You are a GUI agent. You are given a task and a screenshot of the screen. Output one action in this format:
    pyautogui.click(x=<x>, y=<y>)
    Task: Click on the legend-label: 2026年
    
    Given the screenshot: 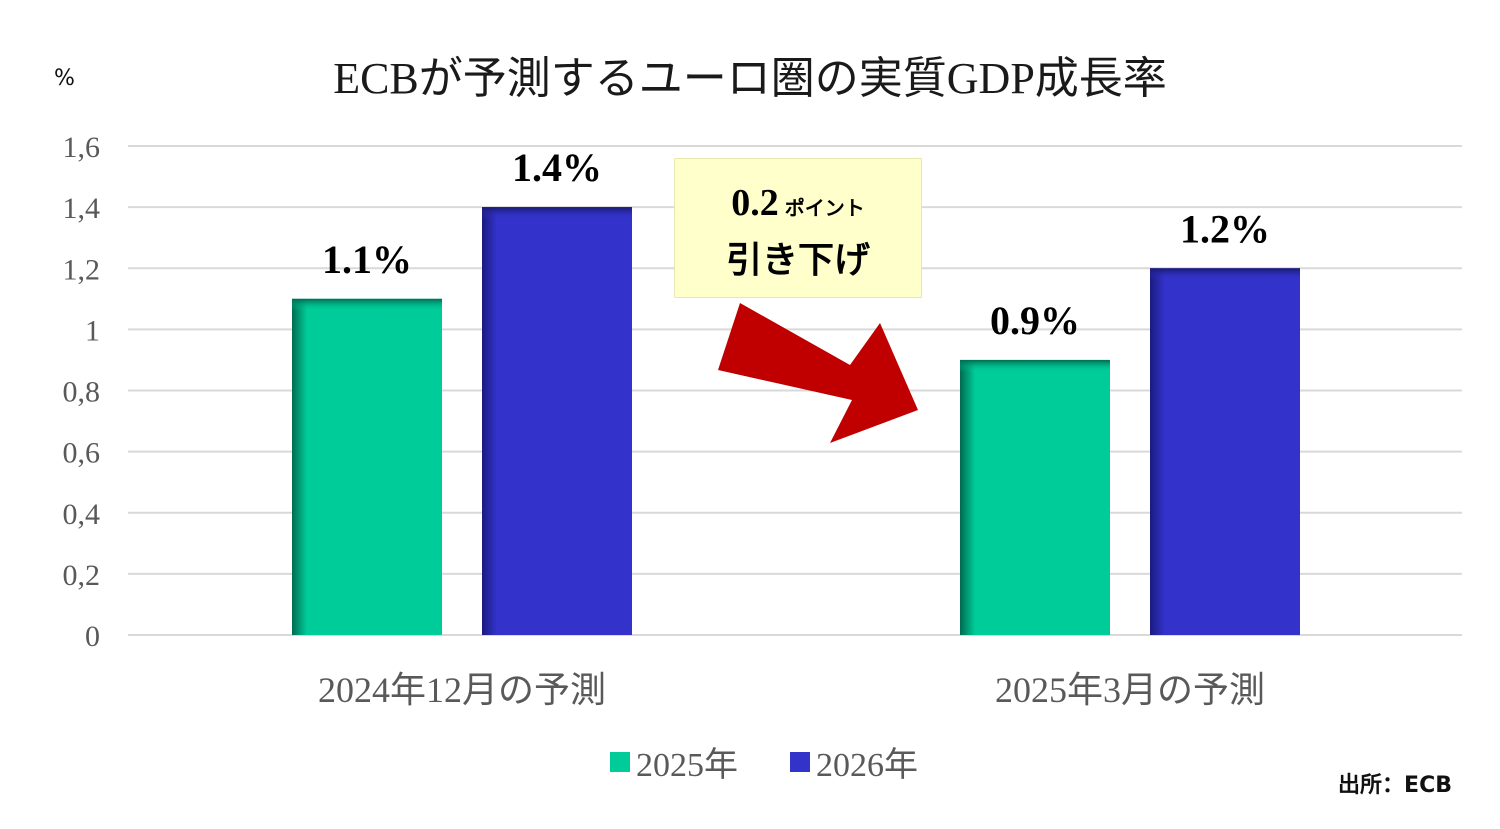 What is the action you would take?
    pyautogui.click(x=867, y=765)
    